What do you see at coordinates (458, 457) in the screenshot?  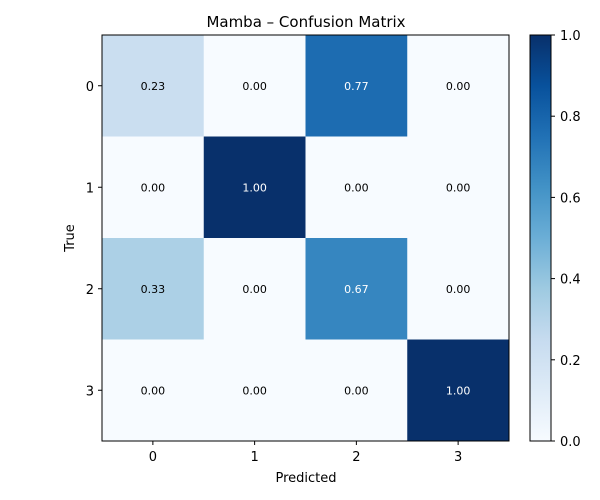 I see `x-tick-label: 3` at bounding box center [458, 457].